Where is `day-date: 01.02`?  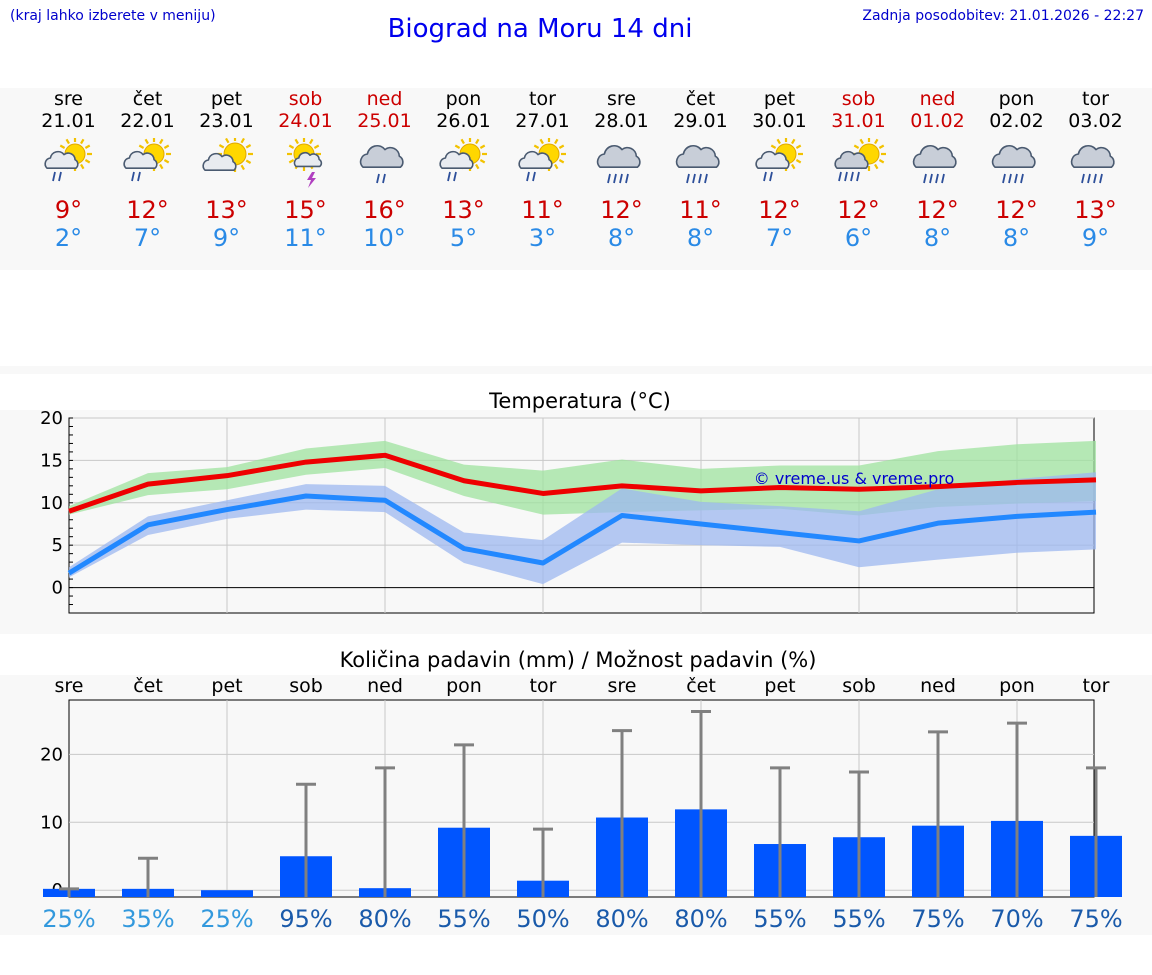 day-date: 01.02 is located at coordinates (937, 121).